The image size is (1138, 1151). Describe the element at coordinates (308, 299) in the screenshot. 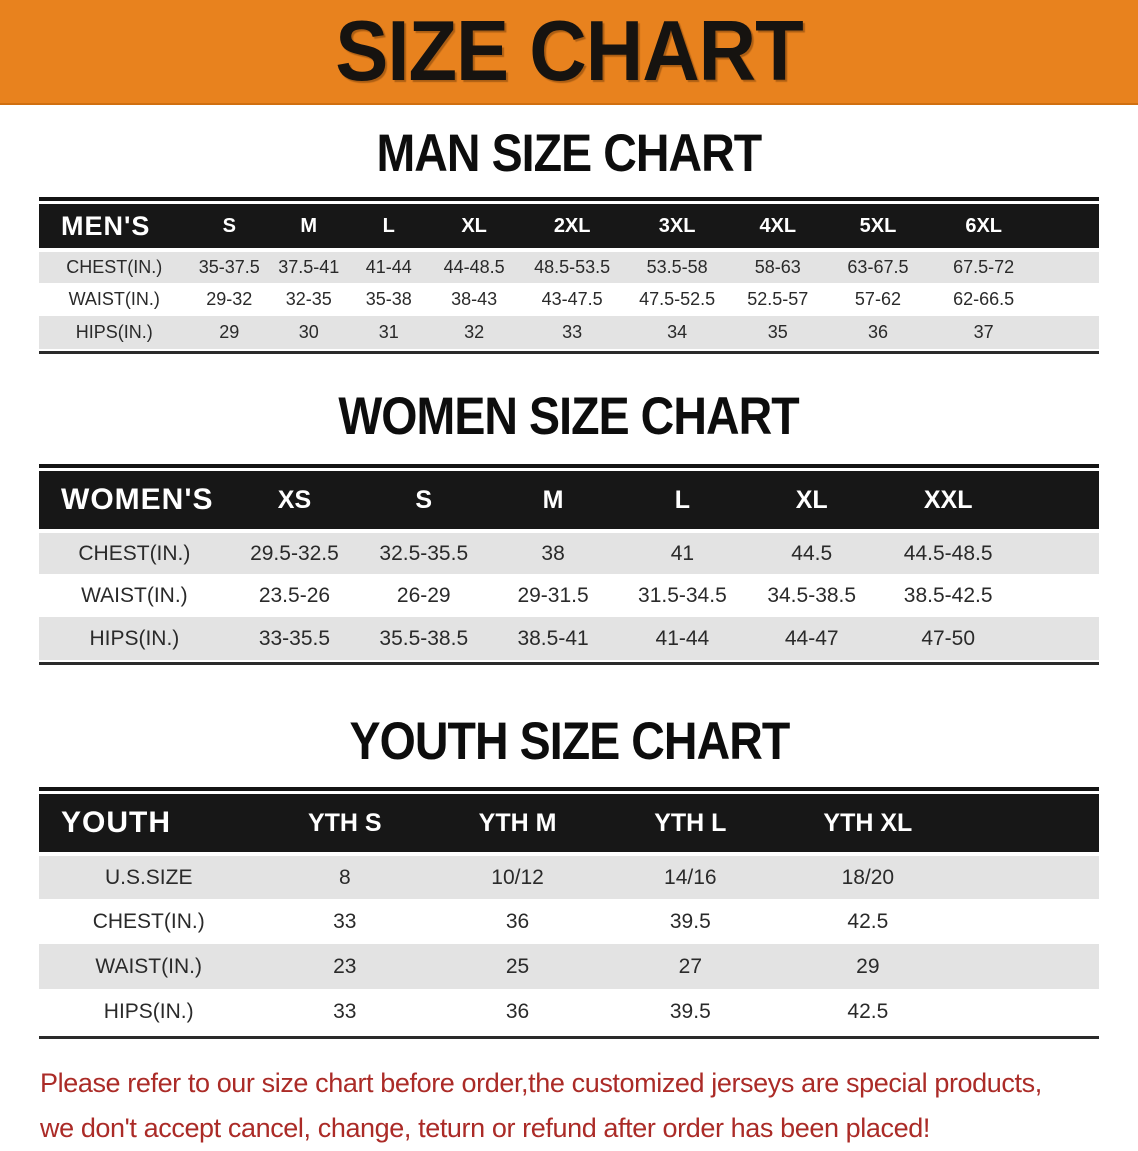

I see `size-value-cell: 32-35` at that location.